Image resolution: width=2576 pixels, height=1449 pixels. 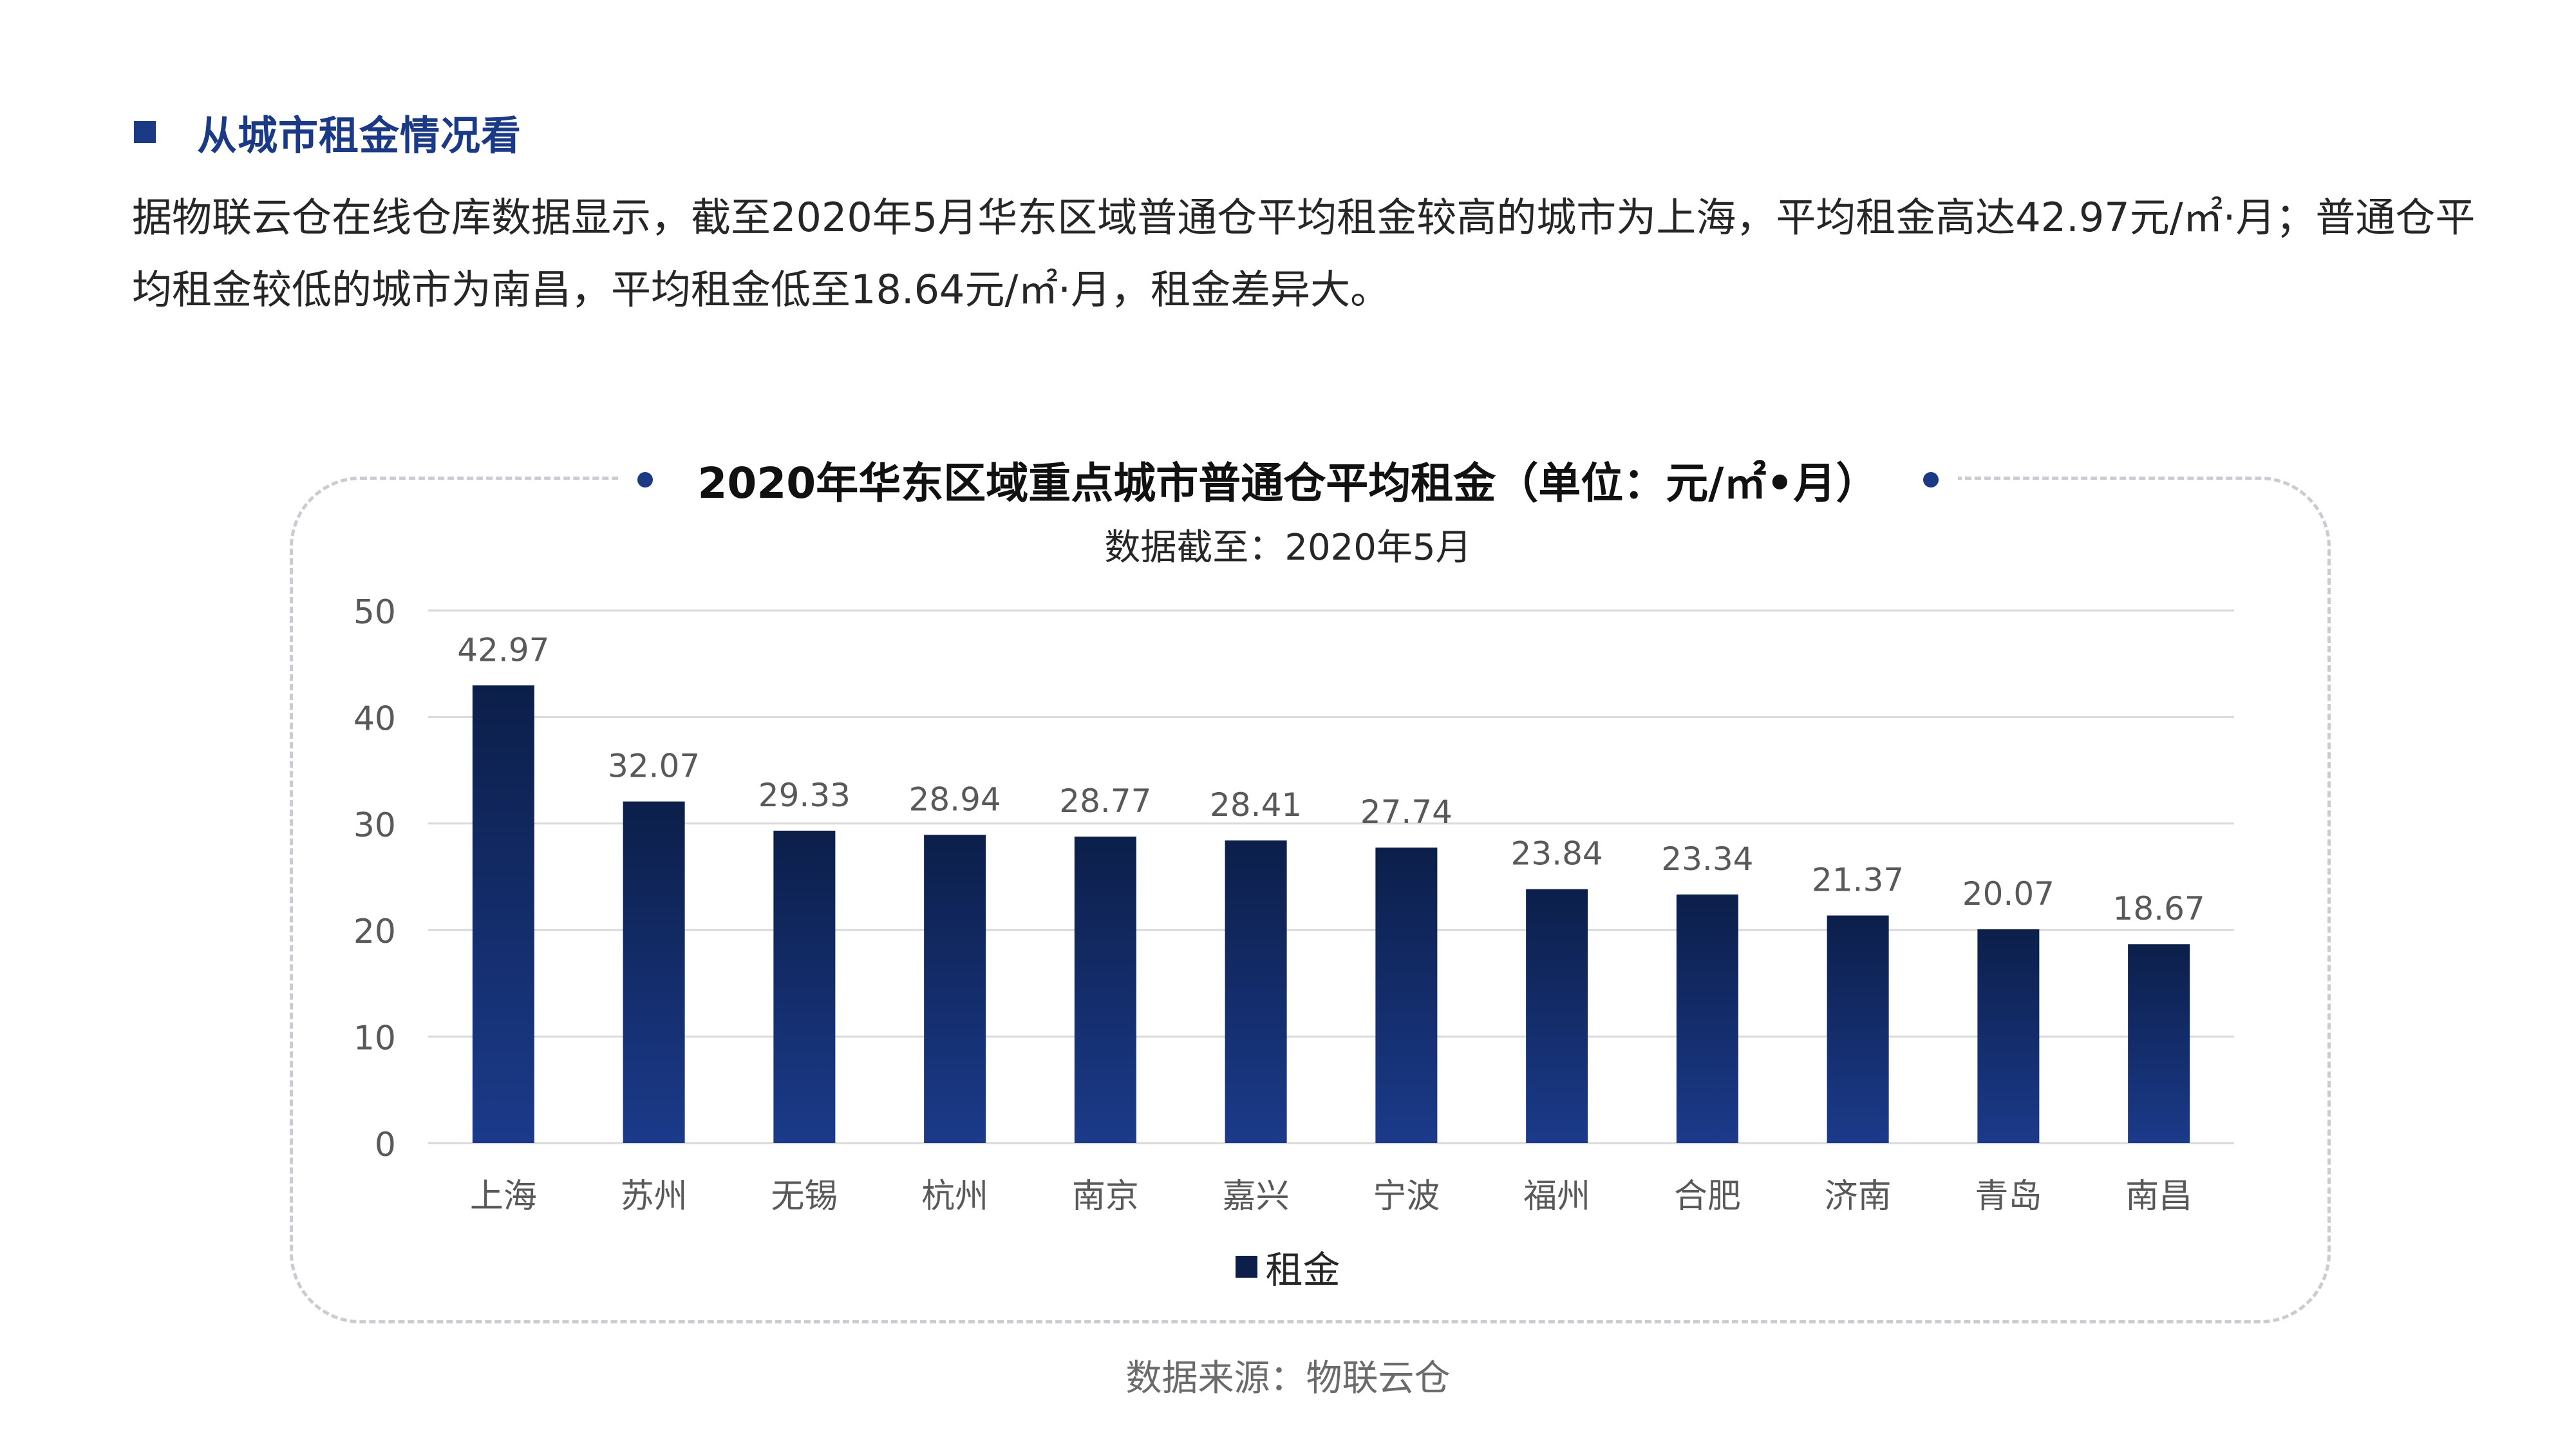 I want to click on x-tick-label: 南昌, so click(x=2158, y=1196).